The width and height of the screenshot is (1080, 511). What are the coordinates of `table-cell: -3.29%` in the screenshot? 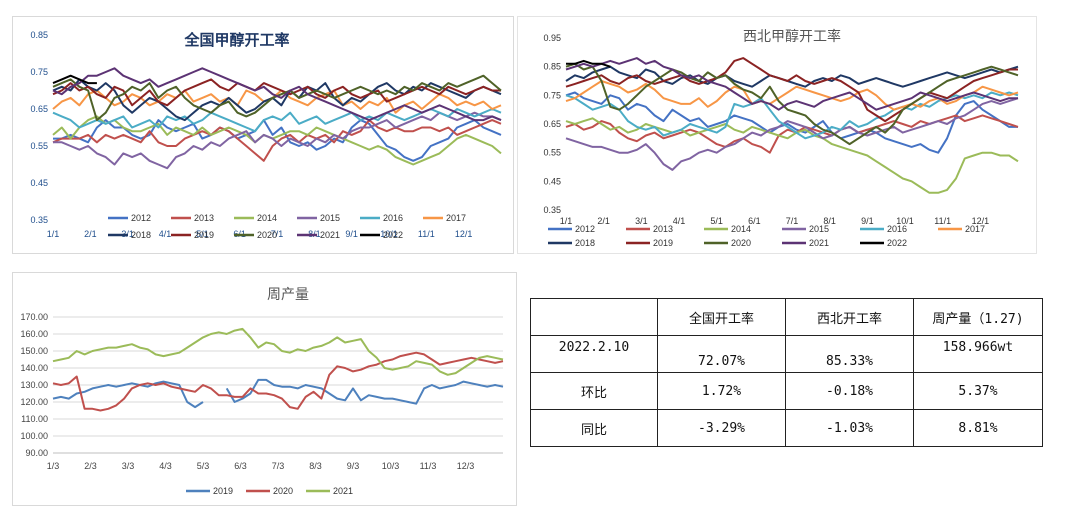 It's located at (721, 428).